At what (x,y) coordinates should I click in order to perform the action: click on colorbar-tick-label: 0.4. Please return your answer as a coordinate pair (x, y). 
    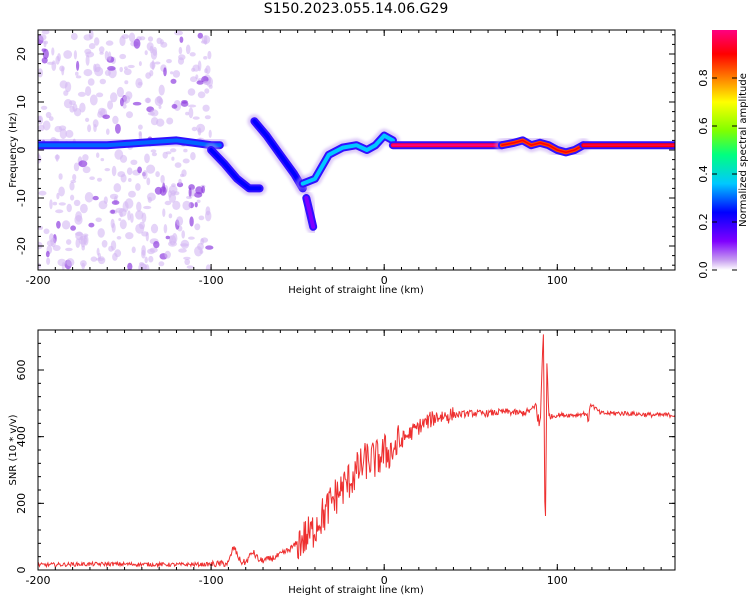
    Looking at the image, I should click on (703, 174).